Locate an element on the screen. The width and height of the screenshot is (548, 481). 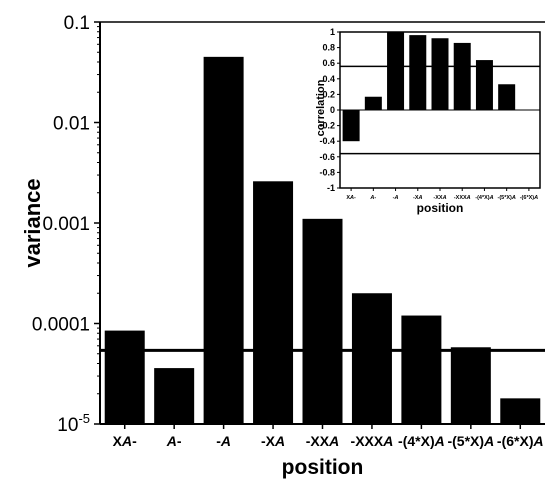
inset-x-tick-label: -(6*X)A is located at coordinates (529, 198).